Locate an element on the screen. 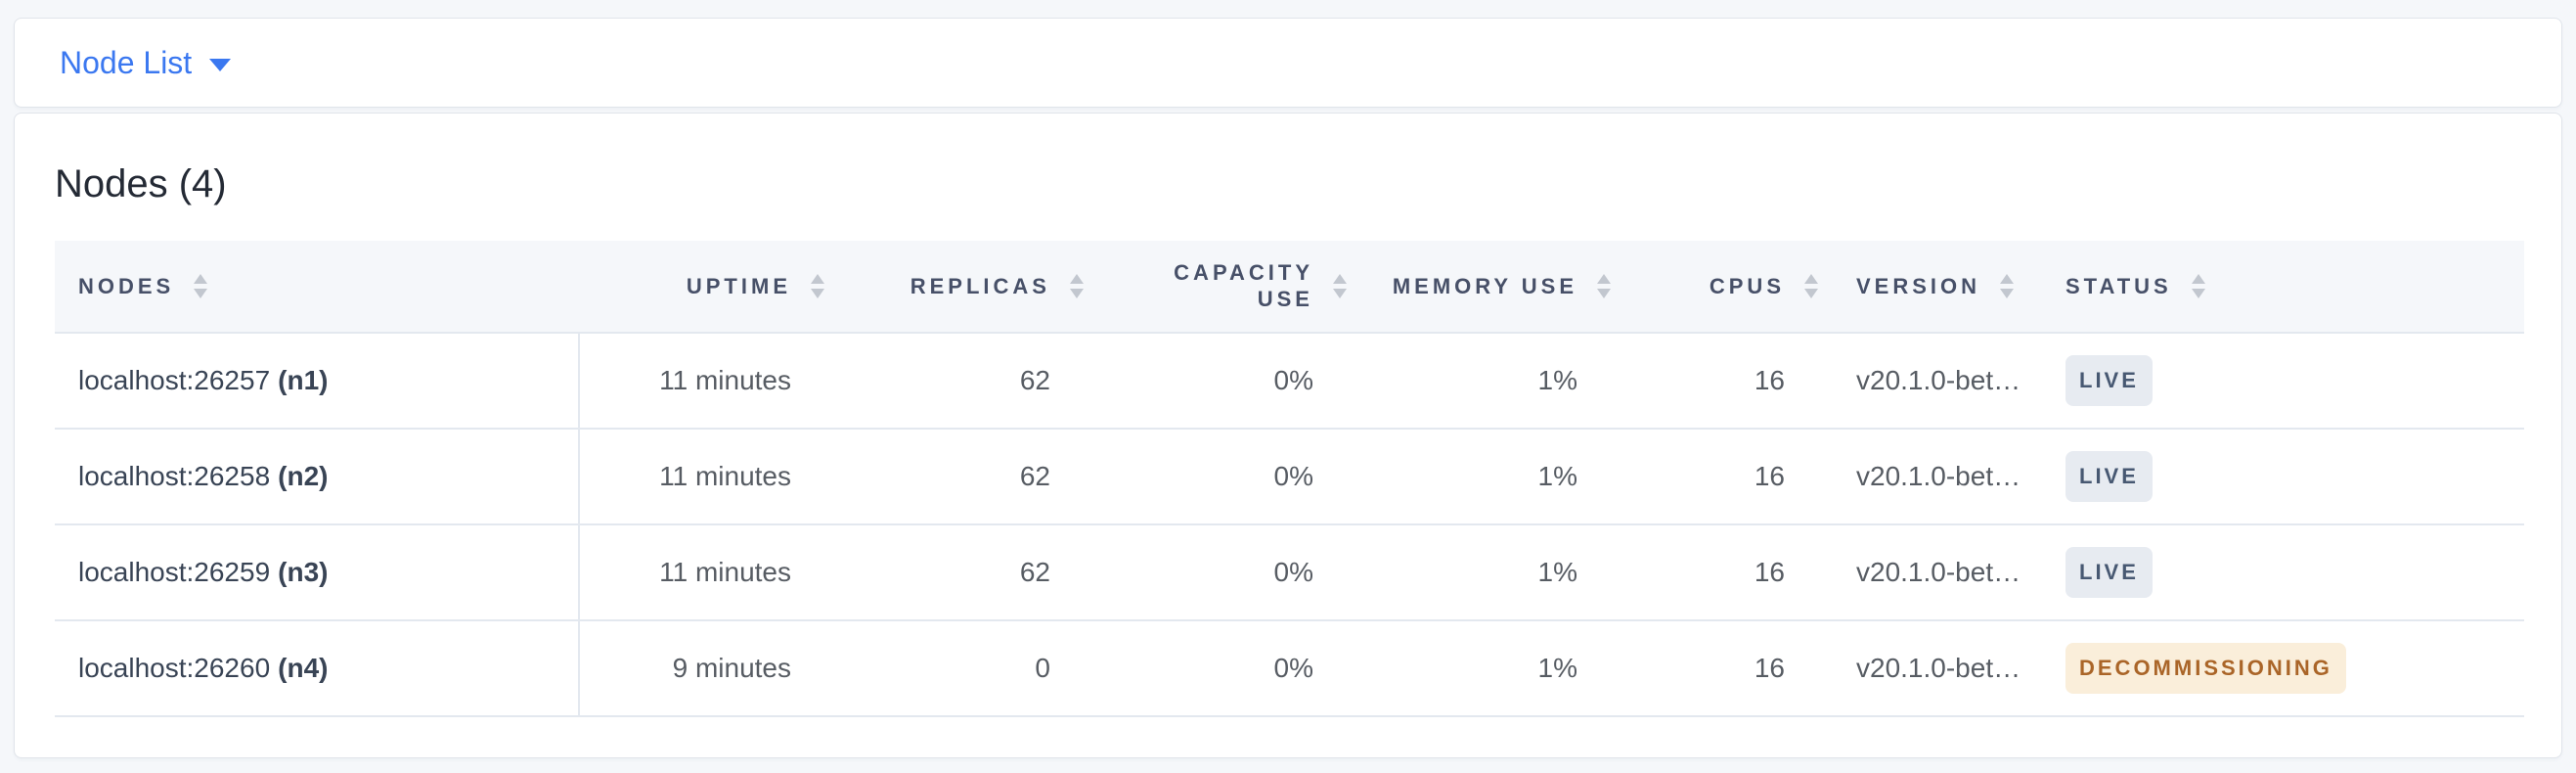 This screenshot has height=773, width=2576. column-header-label: STATUS is located at coordinates (2118, 285).